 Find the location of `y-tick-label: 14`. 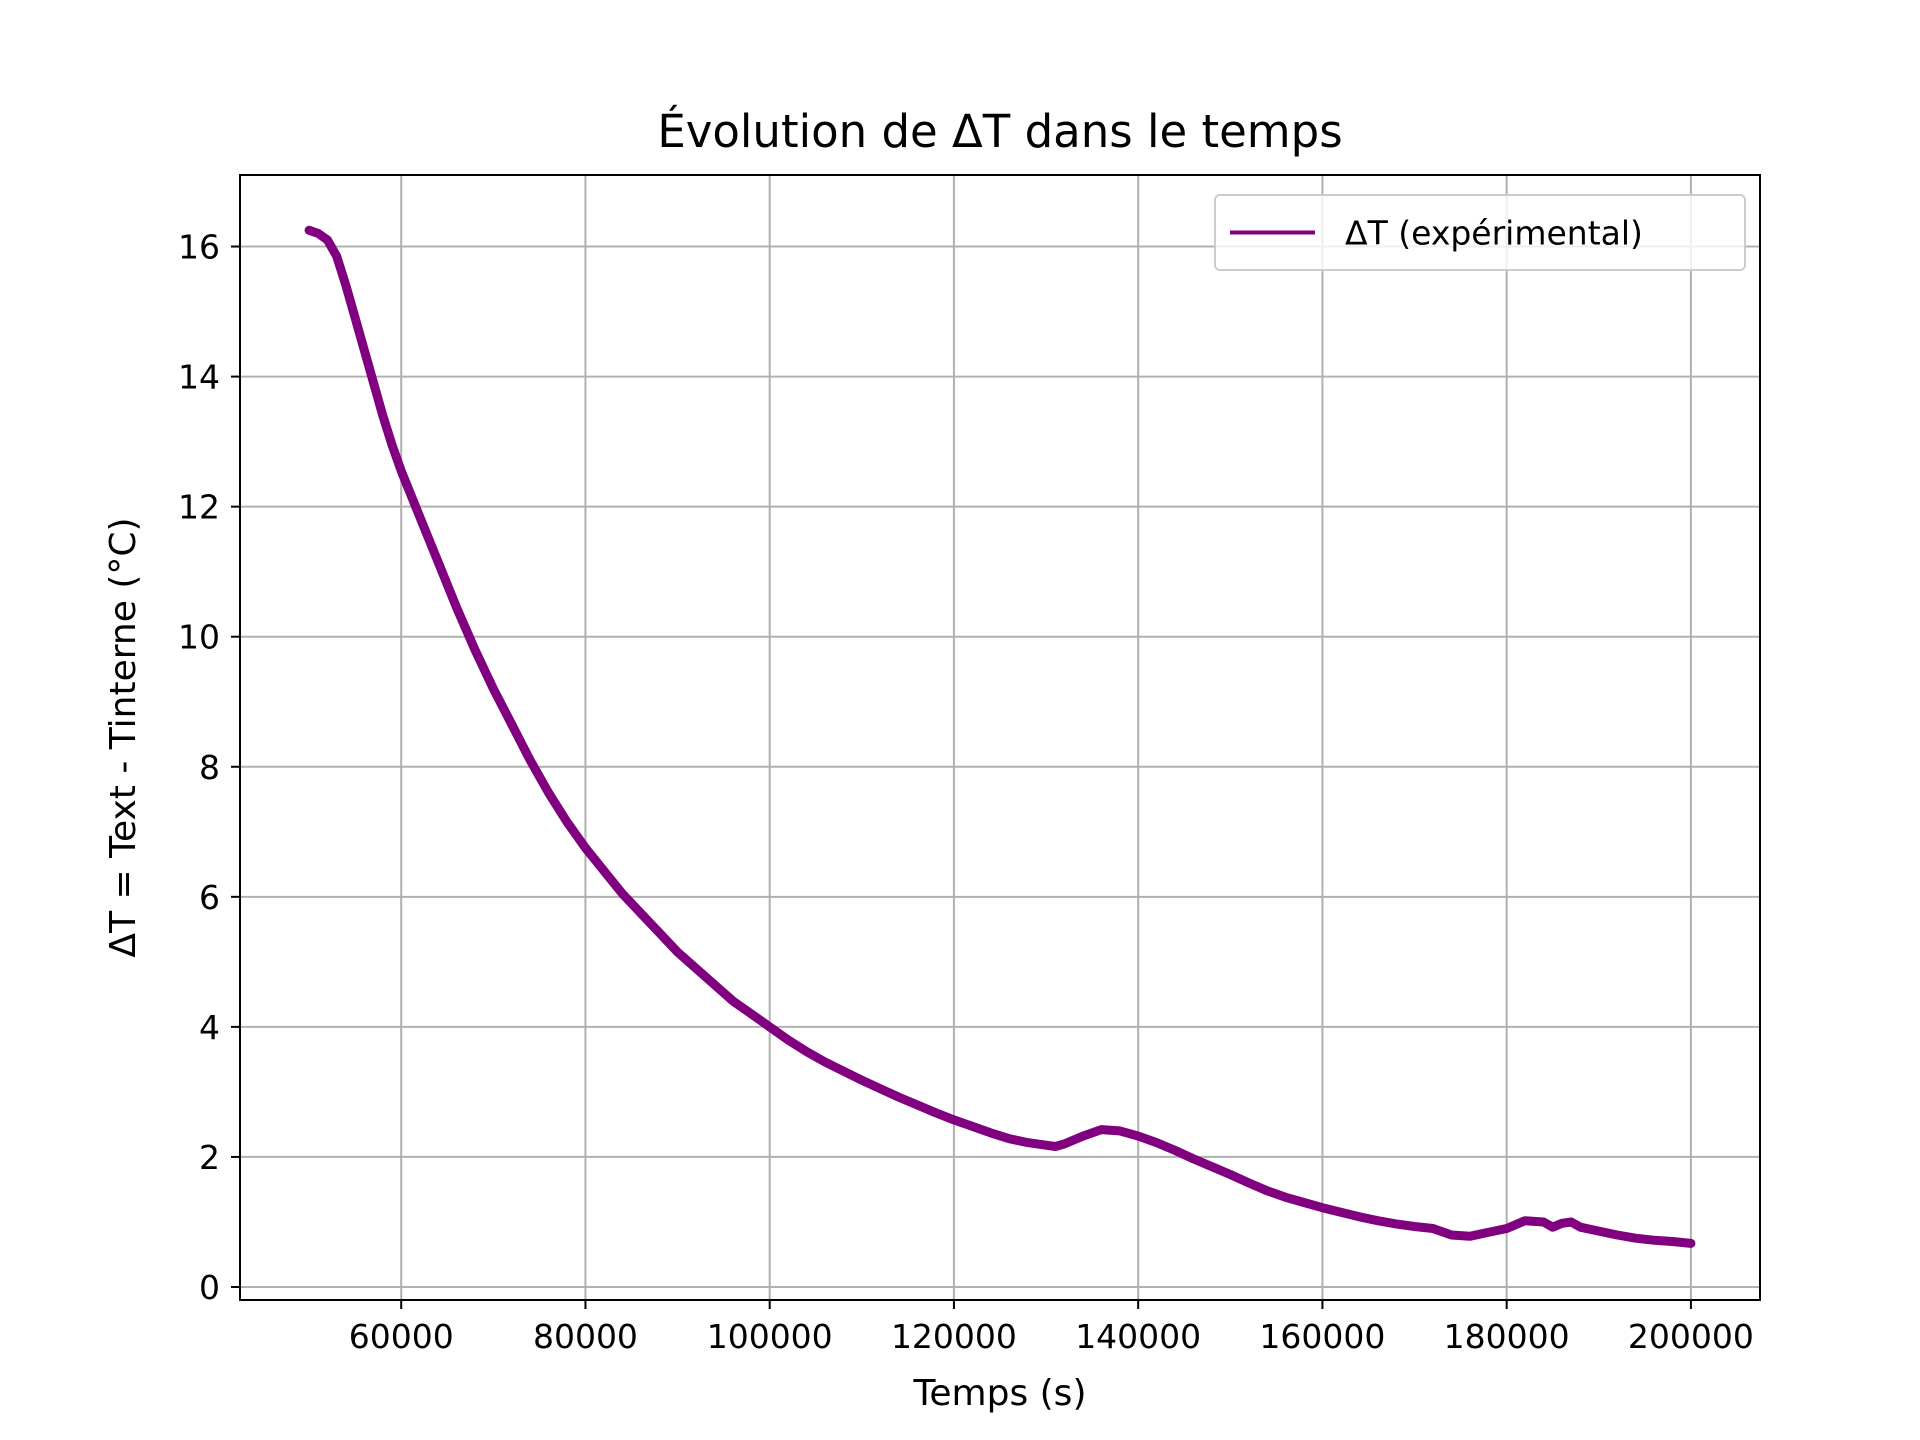

y-tick-label: 14 is located at coordinates (199, 377).